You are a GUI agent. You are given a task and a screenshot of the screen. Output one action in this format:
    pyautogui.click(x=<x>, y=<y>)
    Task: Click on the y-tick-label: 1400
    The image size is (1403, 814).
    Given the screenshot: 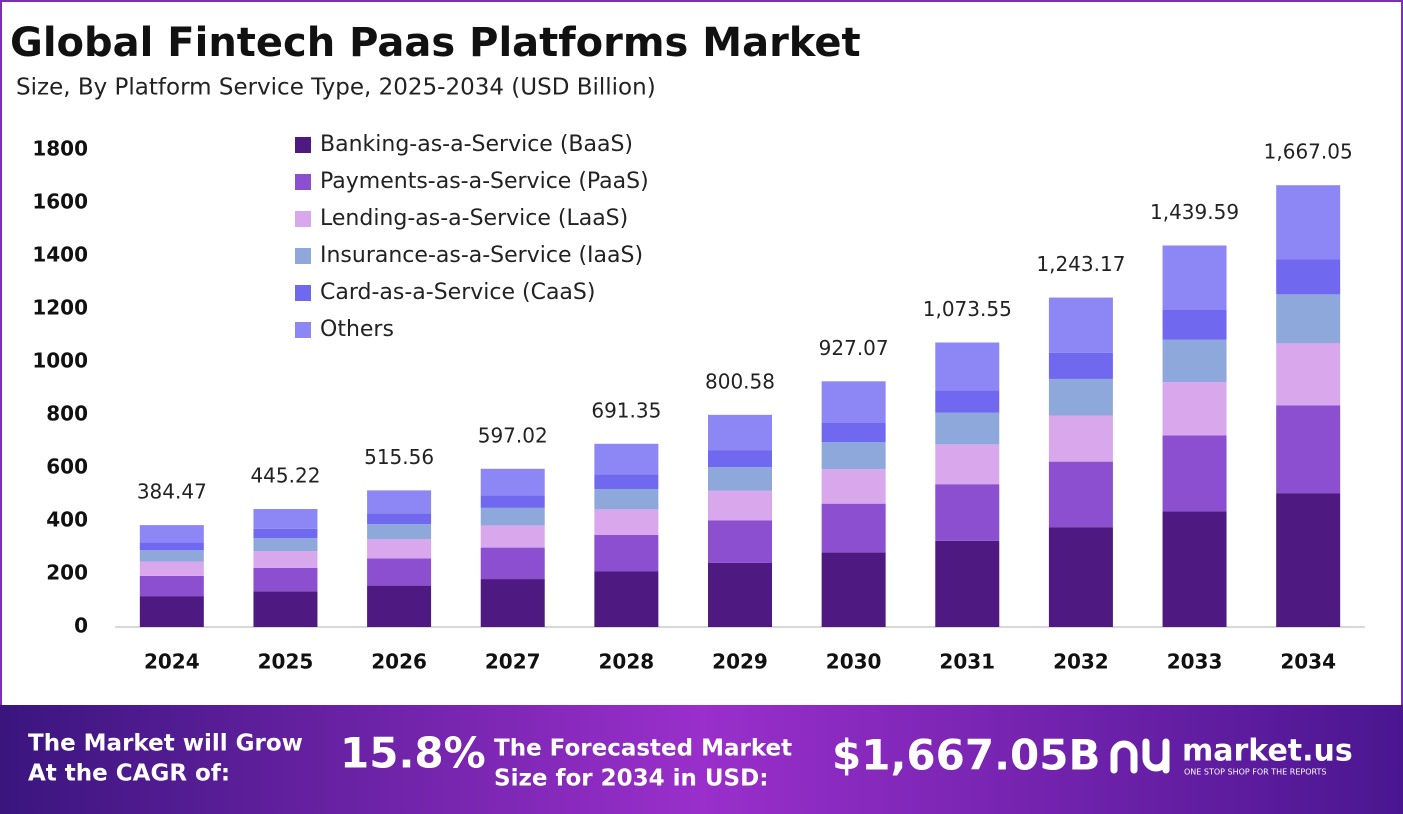 What is the action you would take?
    pyautogui.click(x=60, y=255)
    